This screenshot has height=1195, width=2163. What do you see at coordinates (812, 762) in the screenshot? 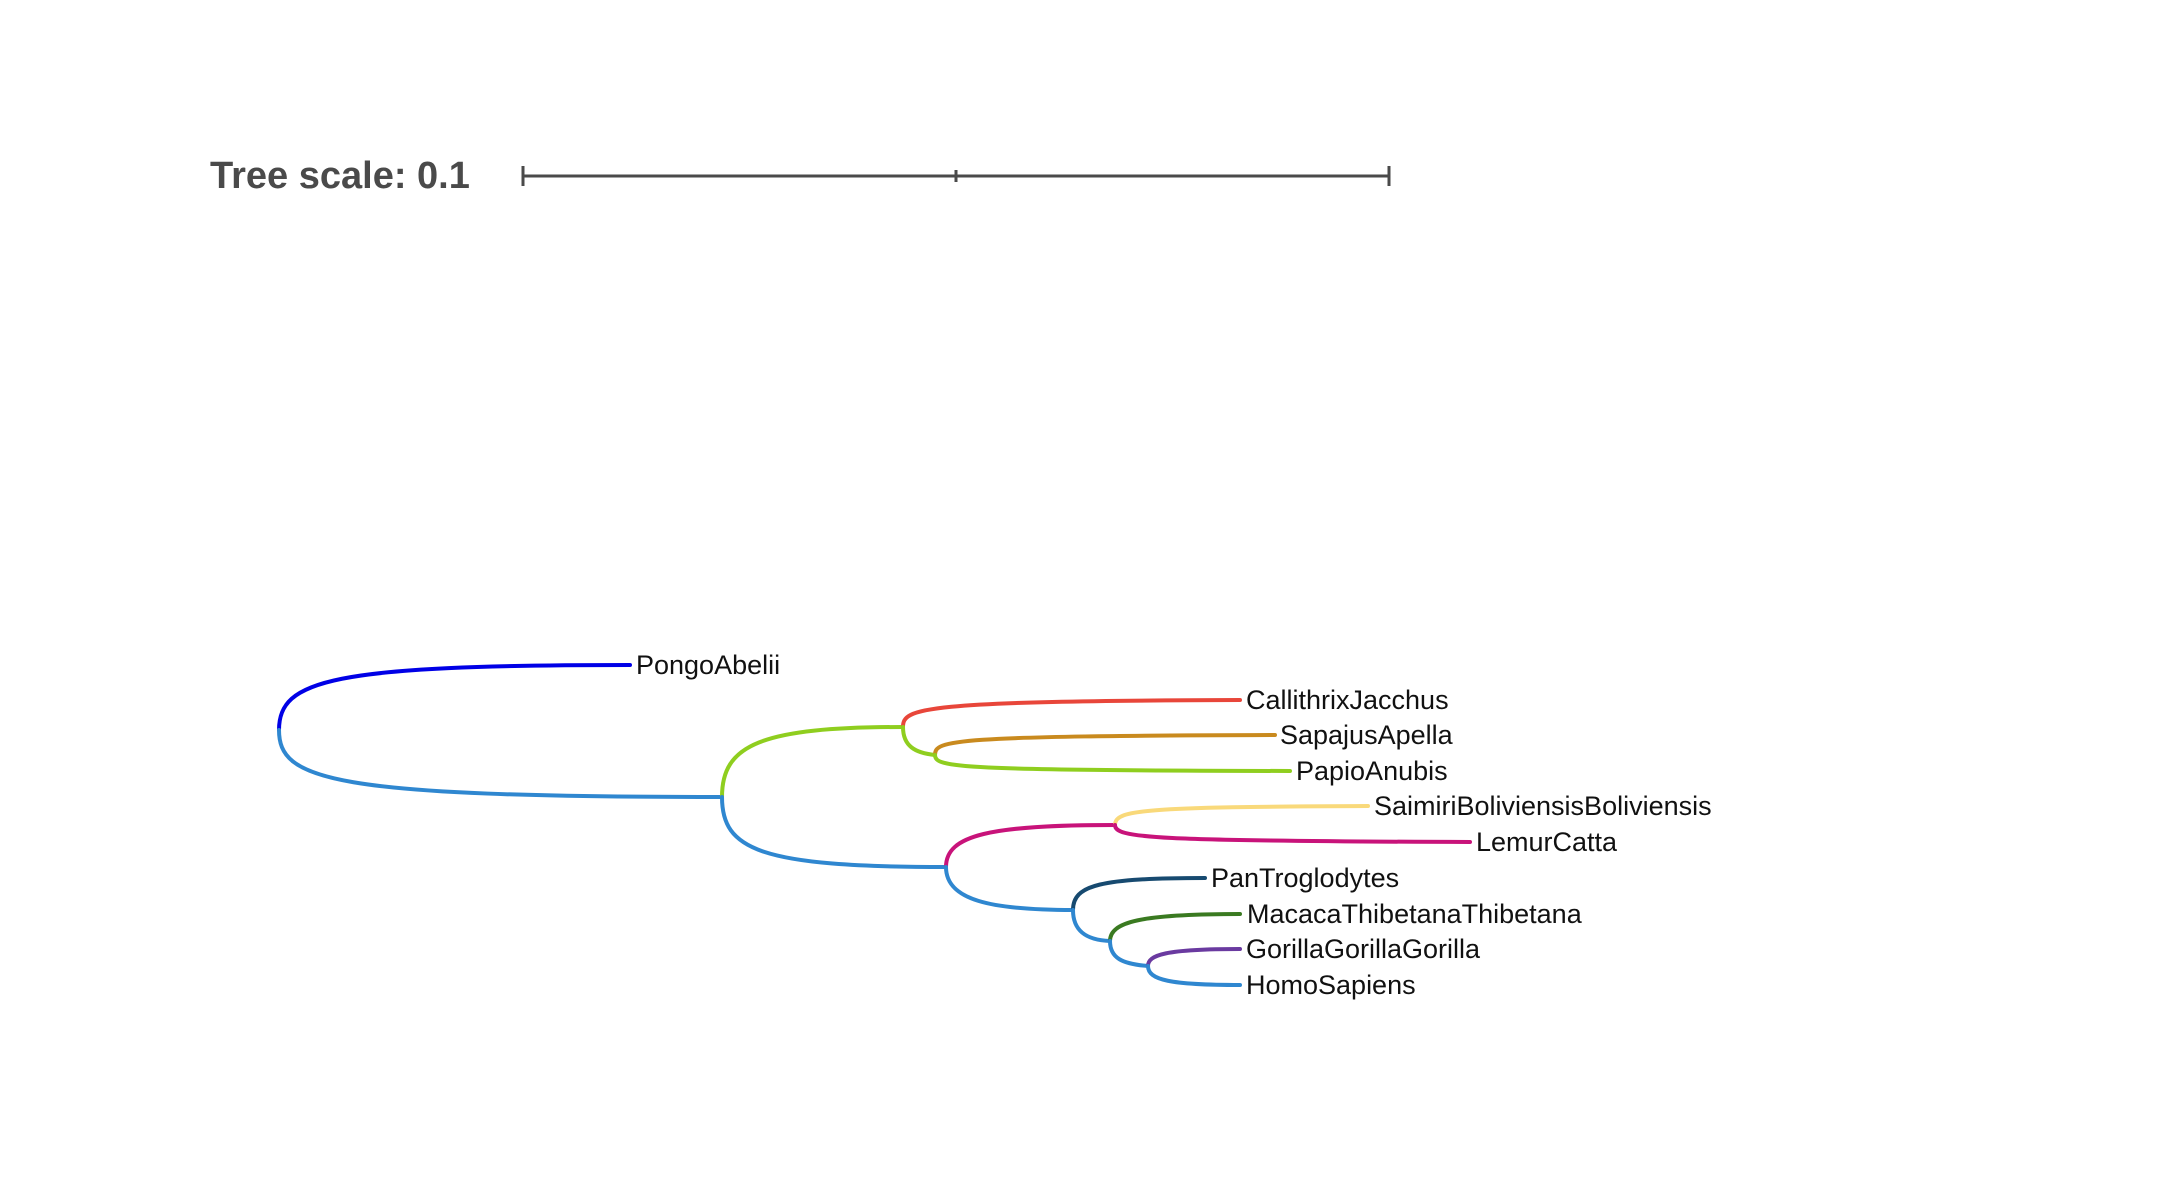
I see `branch-internal-group-a` at bounding box center [812, 762].